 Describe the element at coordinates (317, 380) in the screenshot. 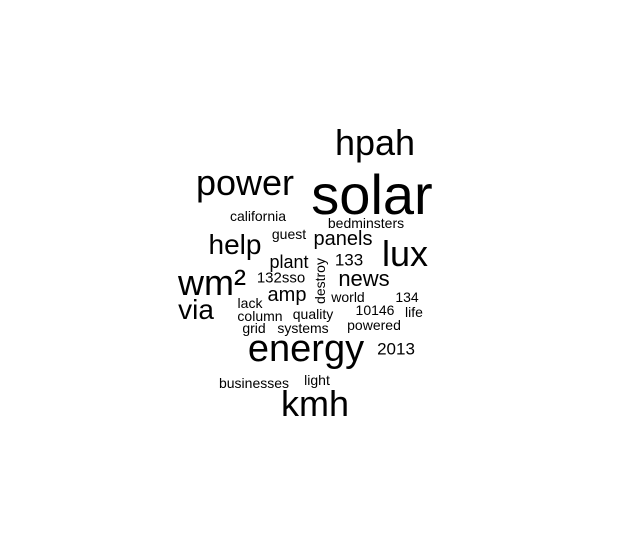

I see `word-light: light` at that location.